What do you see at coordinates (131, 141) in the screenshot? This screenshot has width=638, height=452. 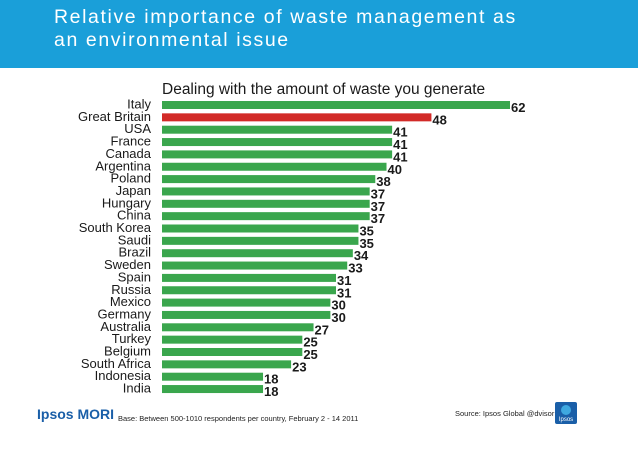 I see `category-label: France` at bounding box center [131, 141].